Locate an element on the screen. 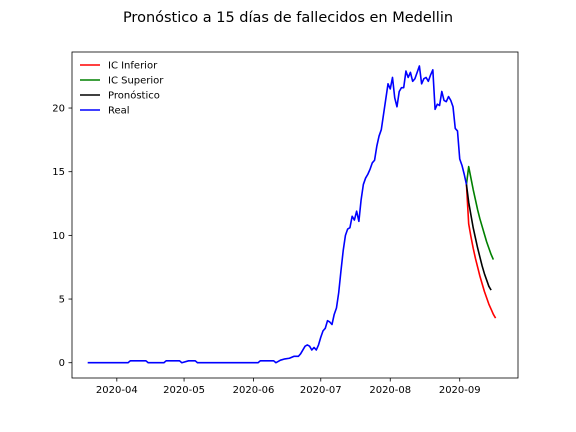 Image resolution: width=576 pixels, height=432 pixels. x-tick-label: 2020-09 is located at coordinates (460, 390).